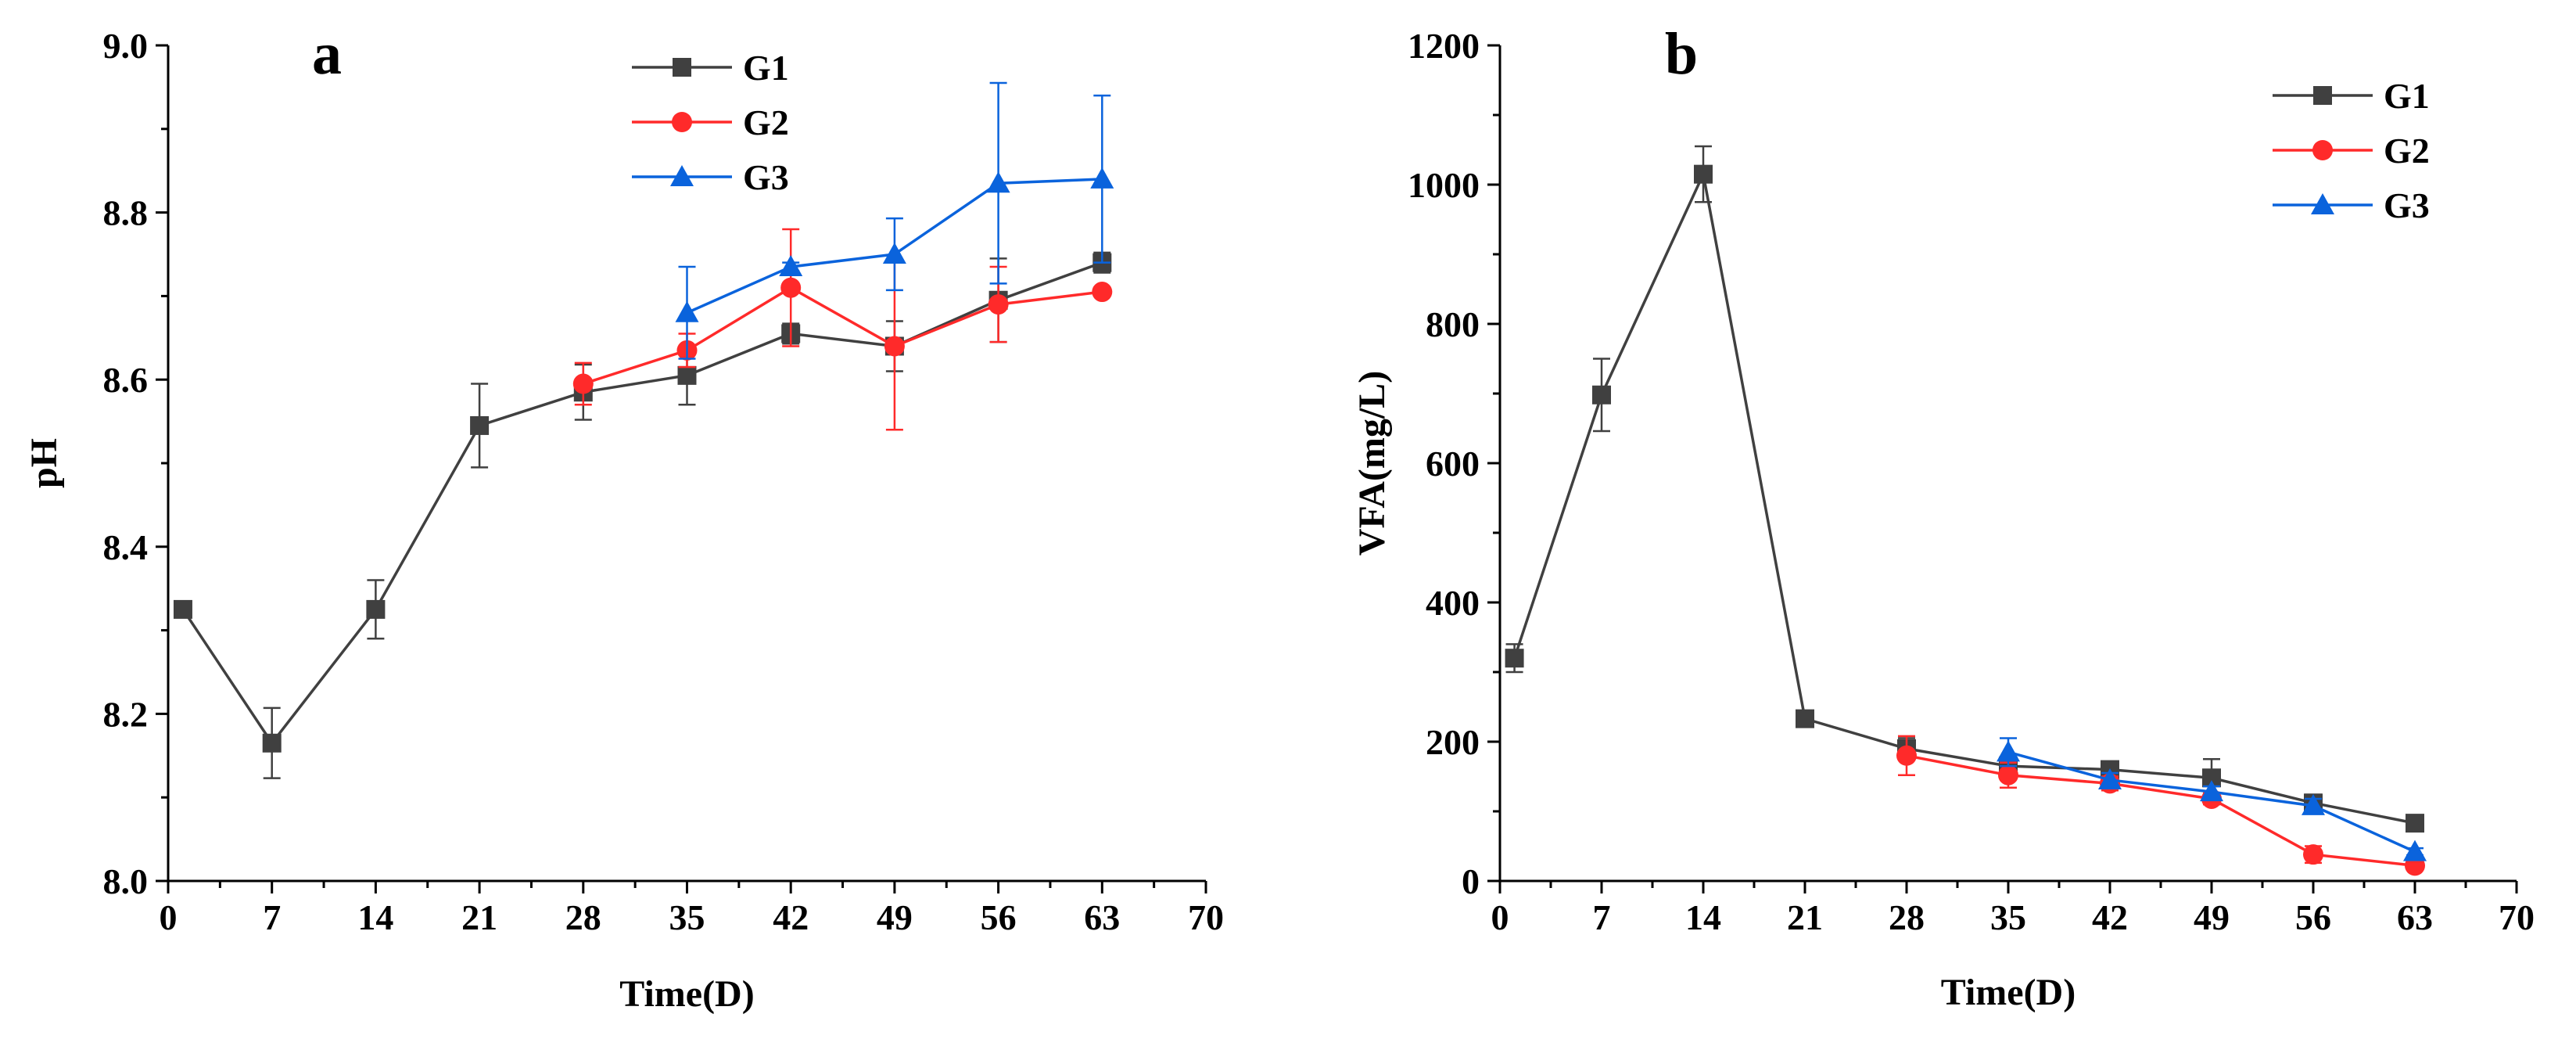 The width and height of the screenshot is (2576, 1039). I want to click on panel-a-y-tick-label: 9.0, so click(126, 46).